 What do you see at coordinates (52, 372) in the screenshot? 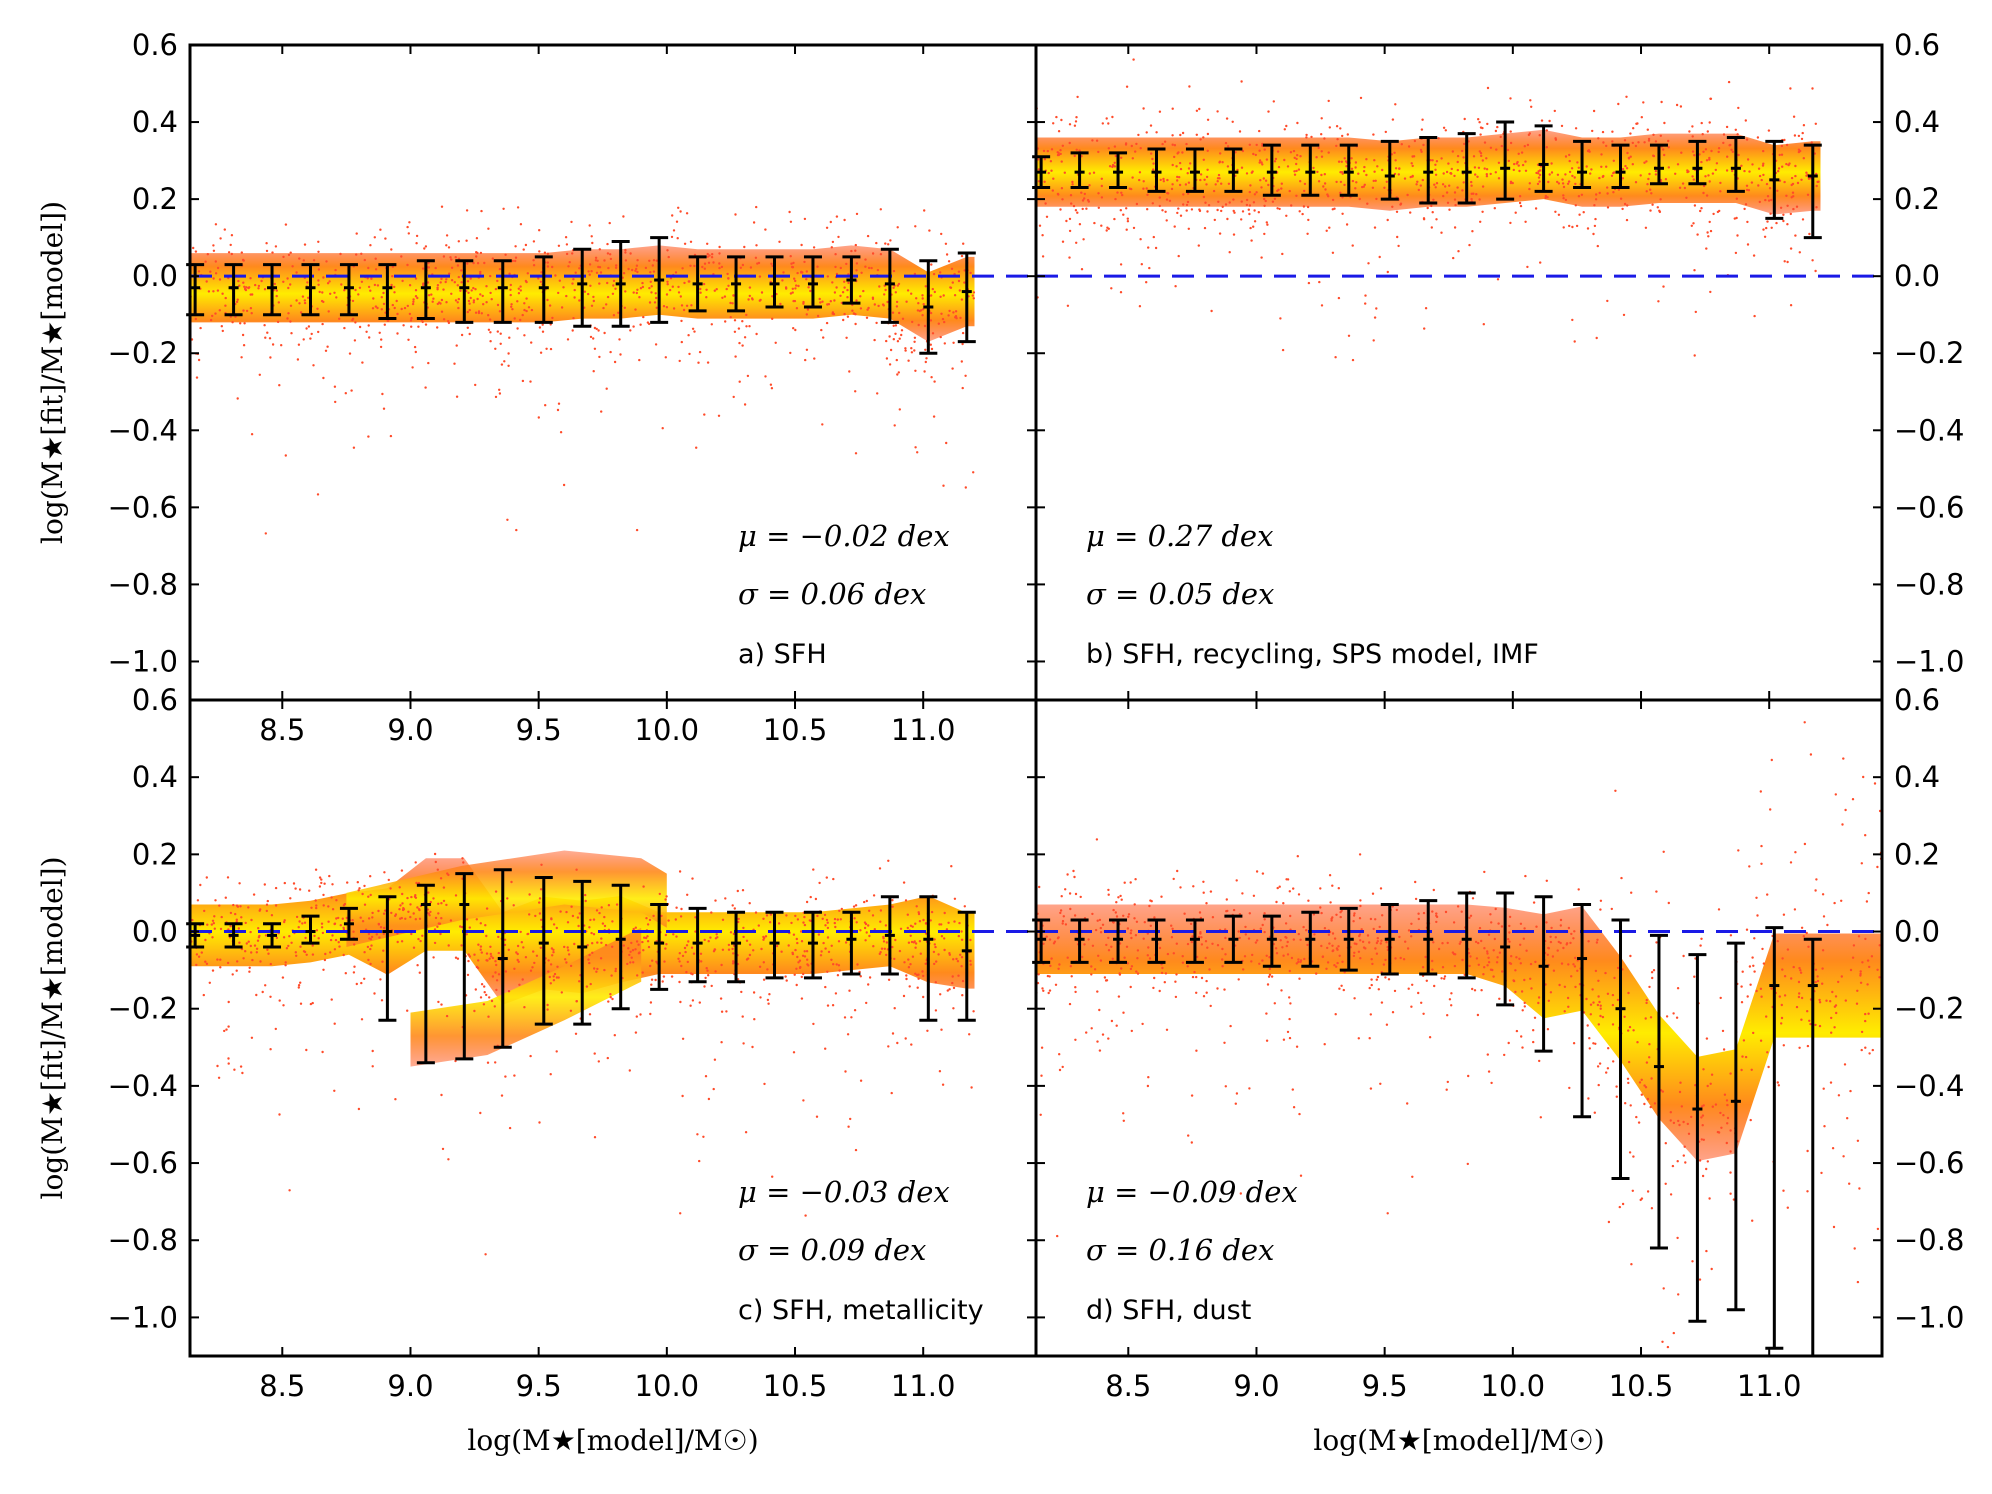
I see `y-axis-label: log(M★[fit]/M★[model])` at bounding box center [52, 372].